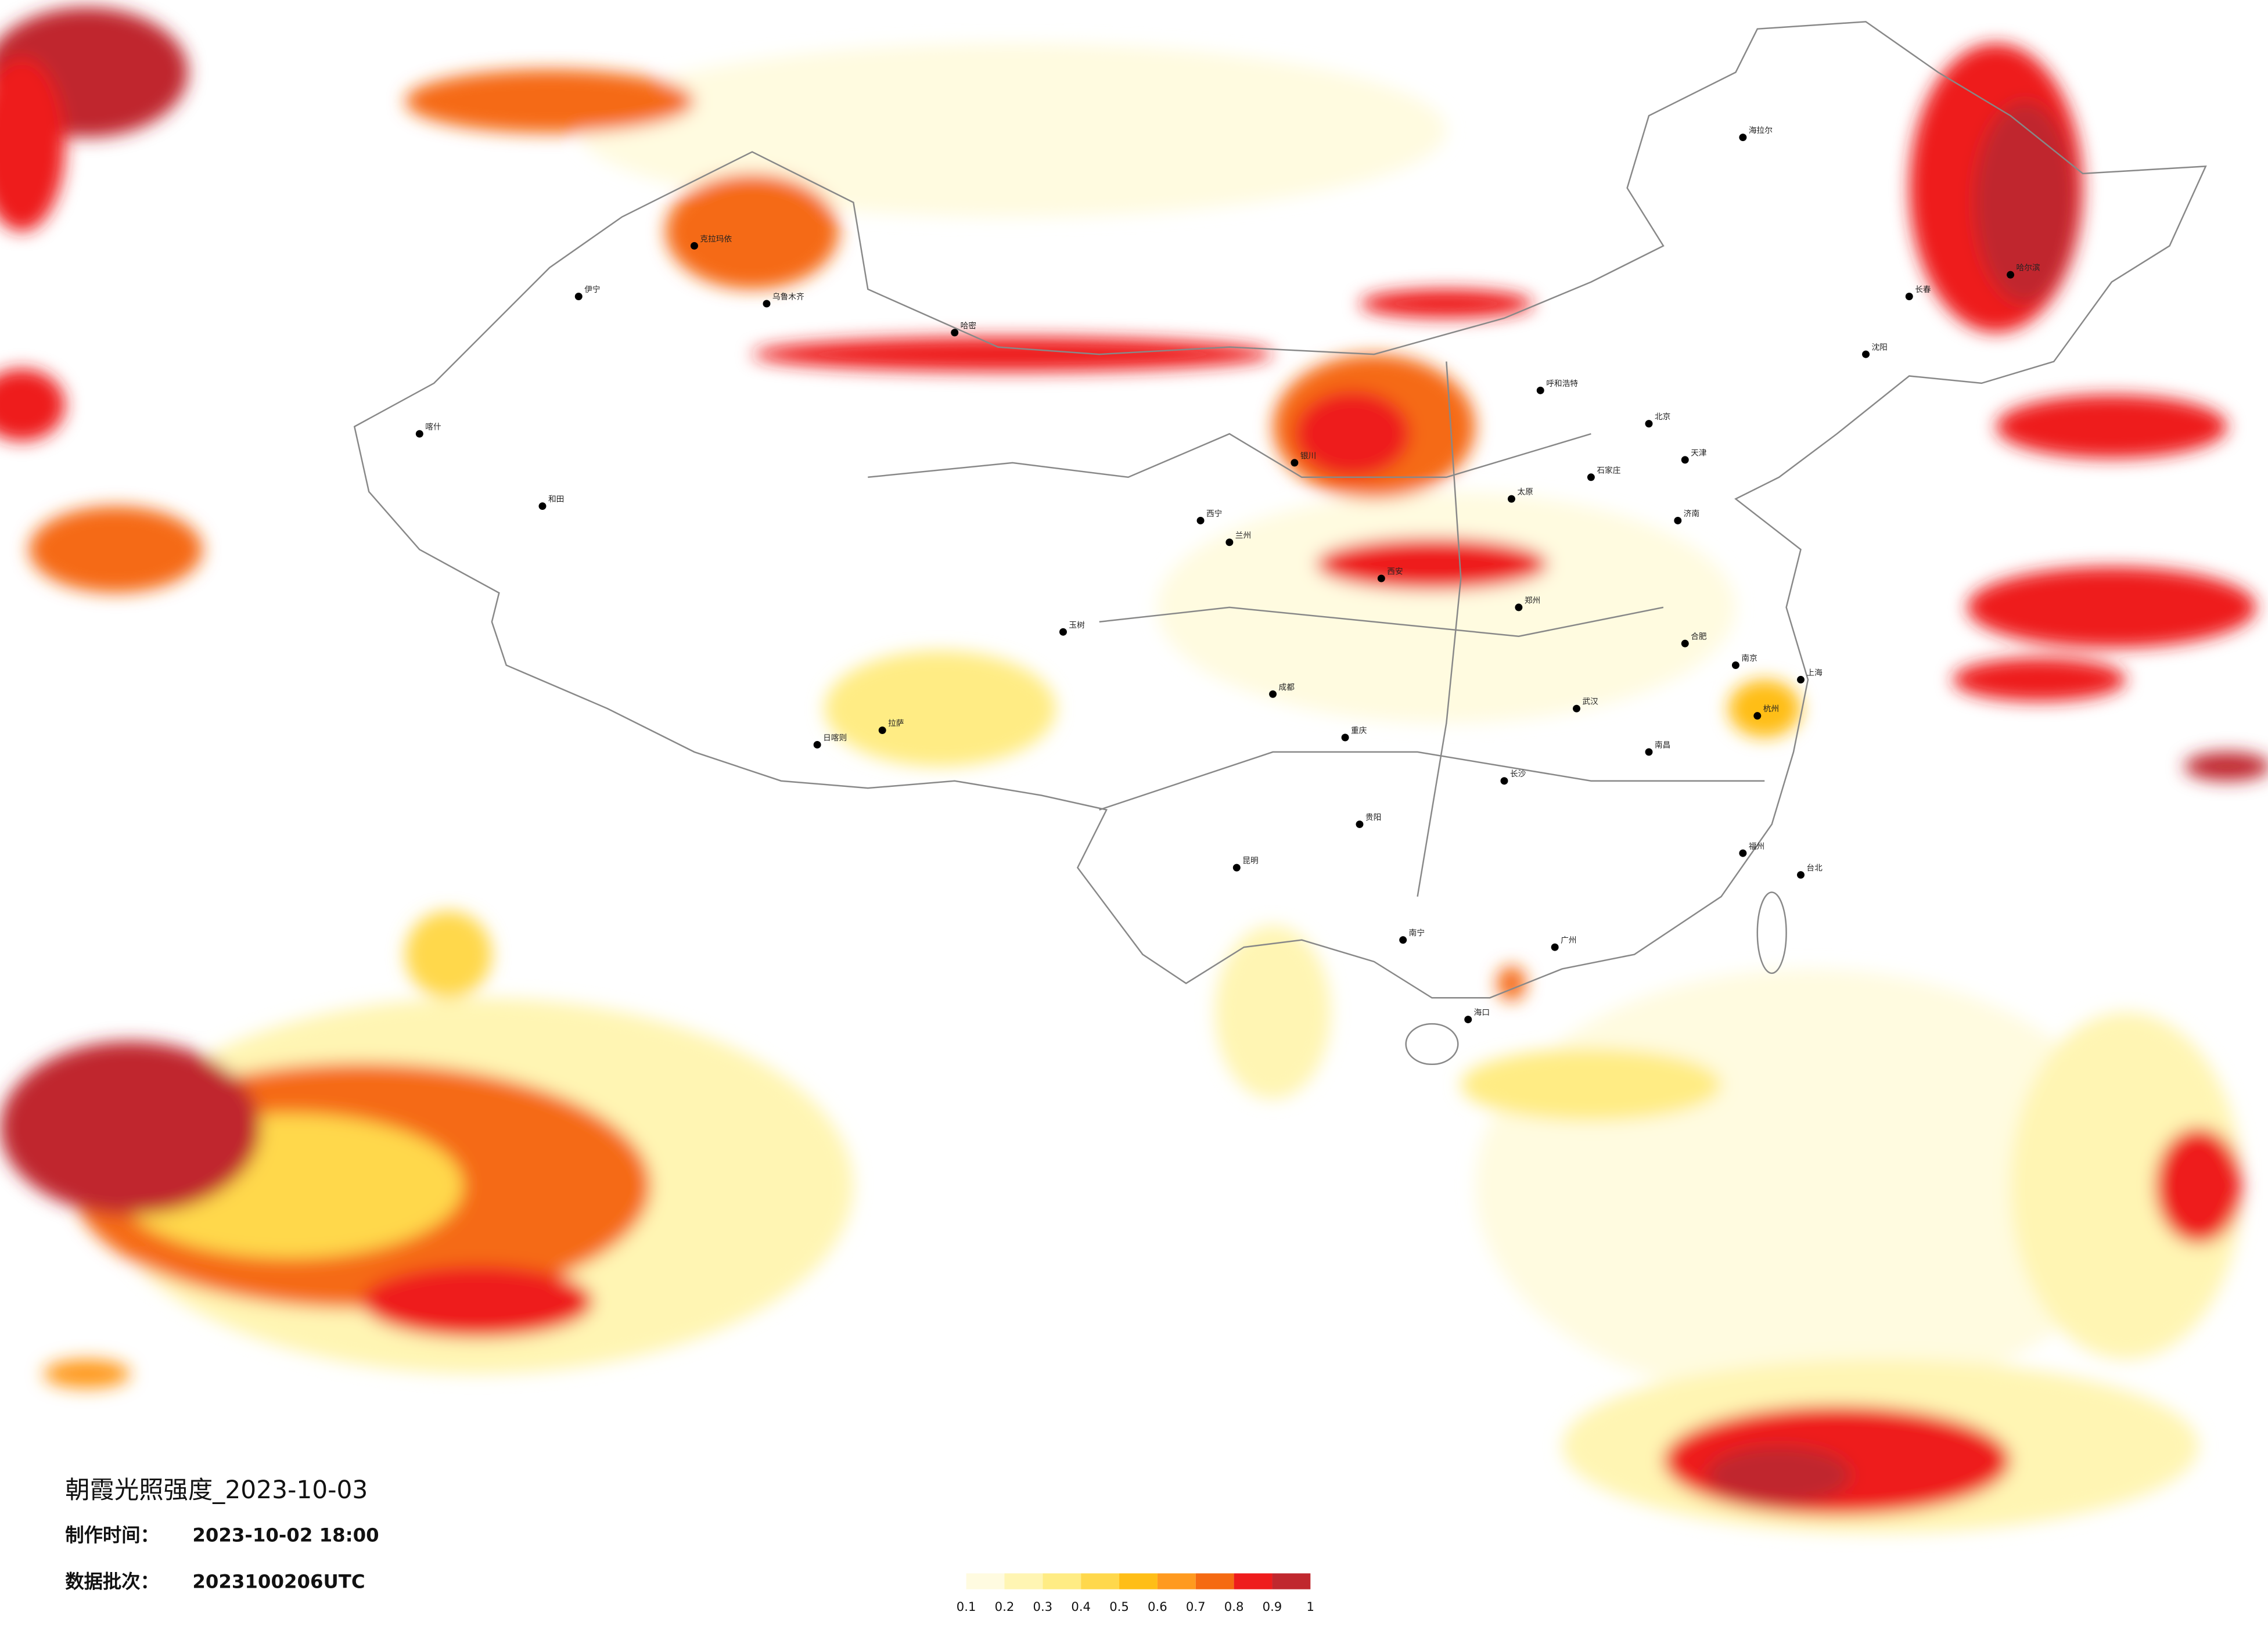  I want to click on city-label: 喀什, so click(433, 427).